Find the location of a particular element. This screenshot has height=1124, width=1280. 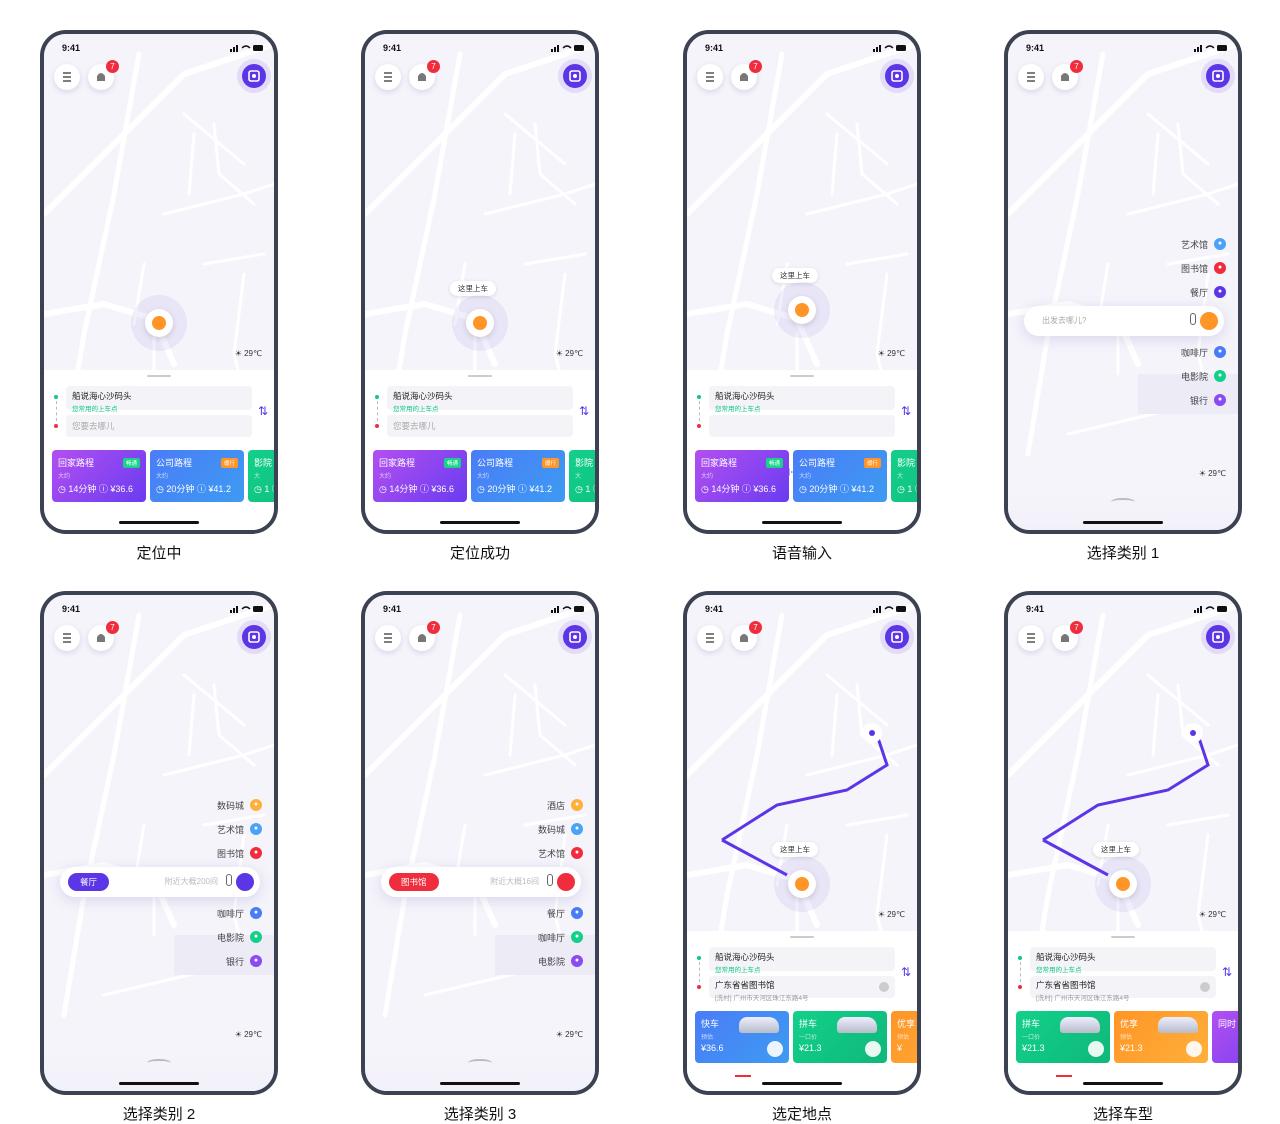

car-type-card: 优享 预估 ¥21.3 is located at coordinates (1161, 1037).